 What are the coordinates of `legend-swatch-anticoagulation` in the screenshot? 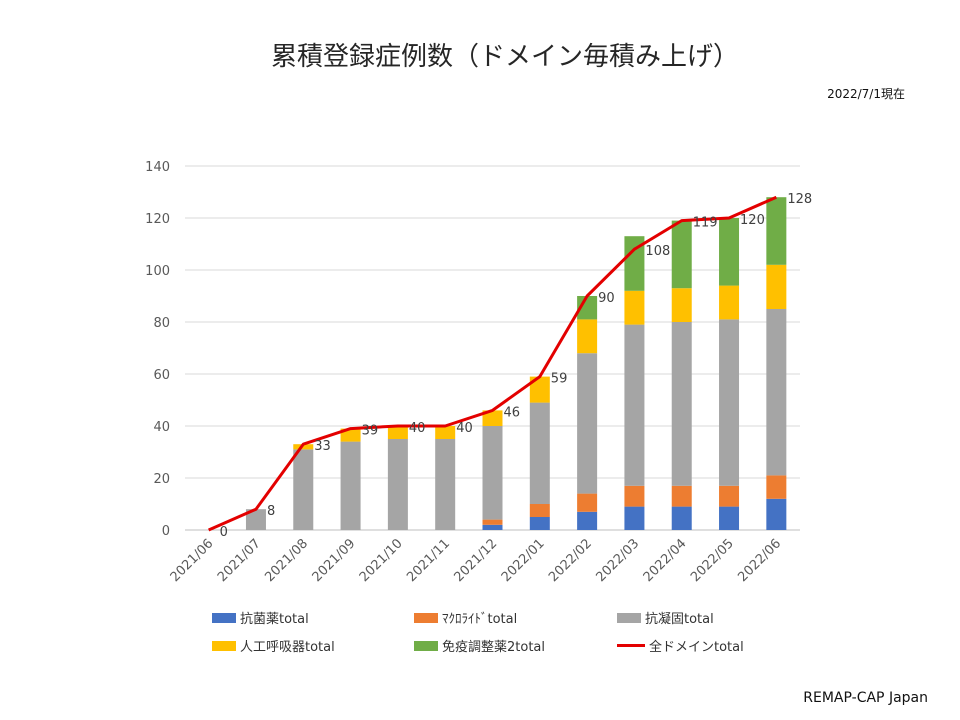 It's located at (629, 617).